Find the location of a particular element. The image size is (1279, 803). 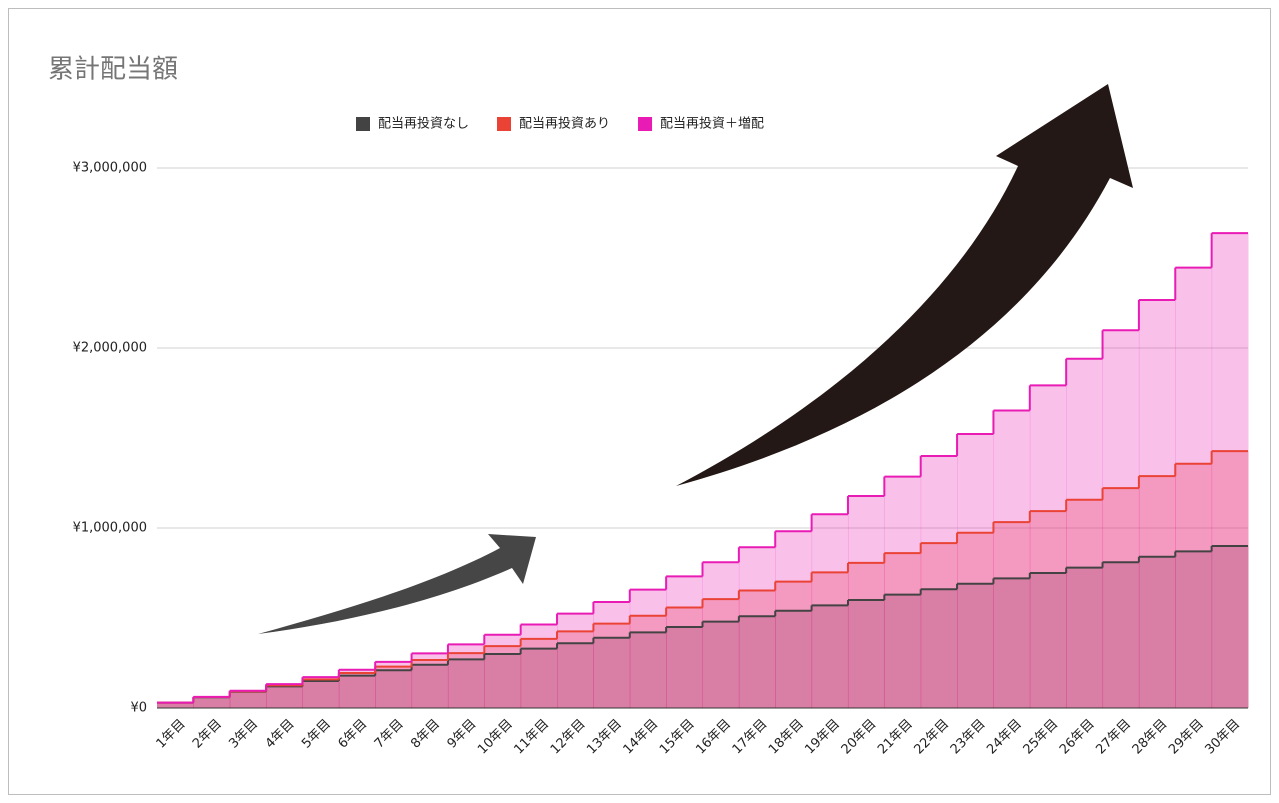

y-tick-label: ¥1,000,000 is located at coordinates (110, 528).